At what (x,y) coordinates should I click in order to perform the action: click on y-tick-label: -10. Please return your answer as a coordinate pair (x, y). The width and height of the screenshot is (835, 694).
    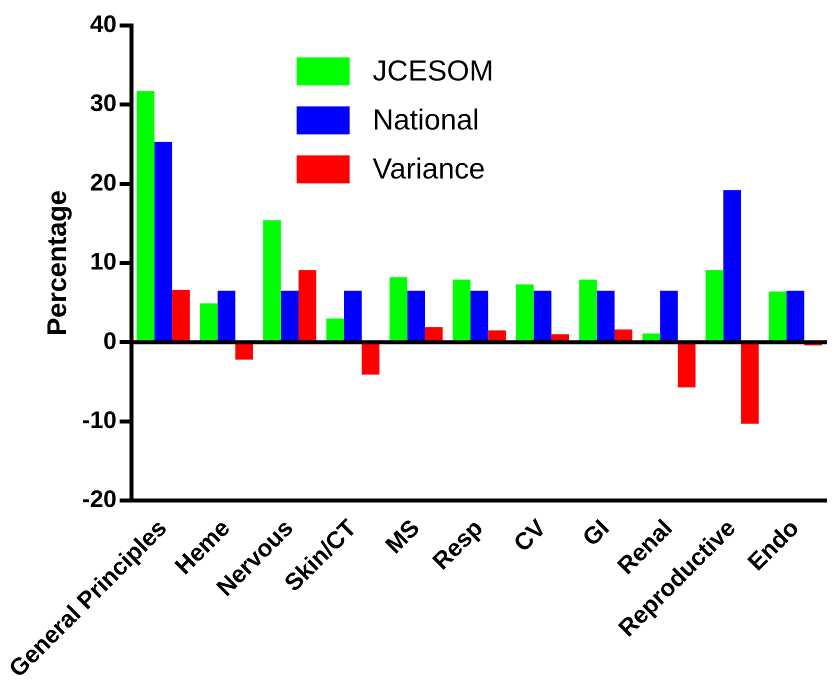
    Looking at the image, I should click on (99, 420).